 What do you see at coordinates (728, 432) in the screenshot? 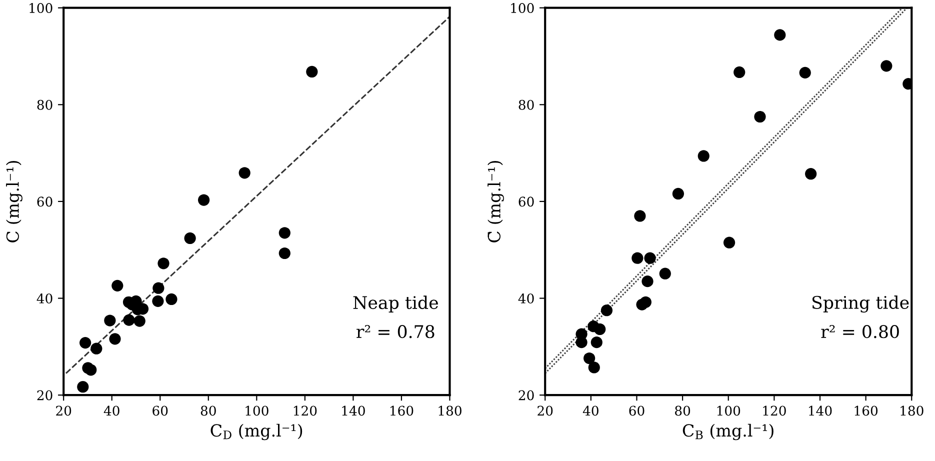
I see `x-axis-title: C$_{B}$ (mg.l⁻¹)` at bounding box center [728, 432].